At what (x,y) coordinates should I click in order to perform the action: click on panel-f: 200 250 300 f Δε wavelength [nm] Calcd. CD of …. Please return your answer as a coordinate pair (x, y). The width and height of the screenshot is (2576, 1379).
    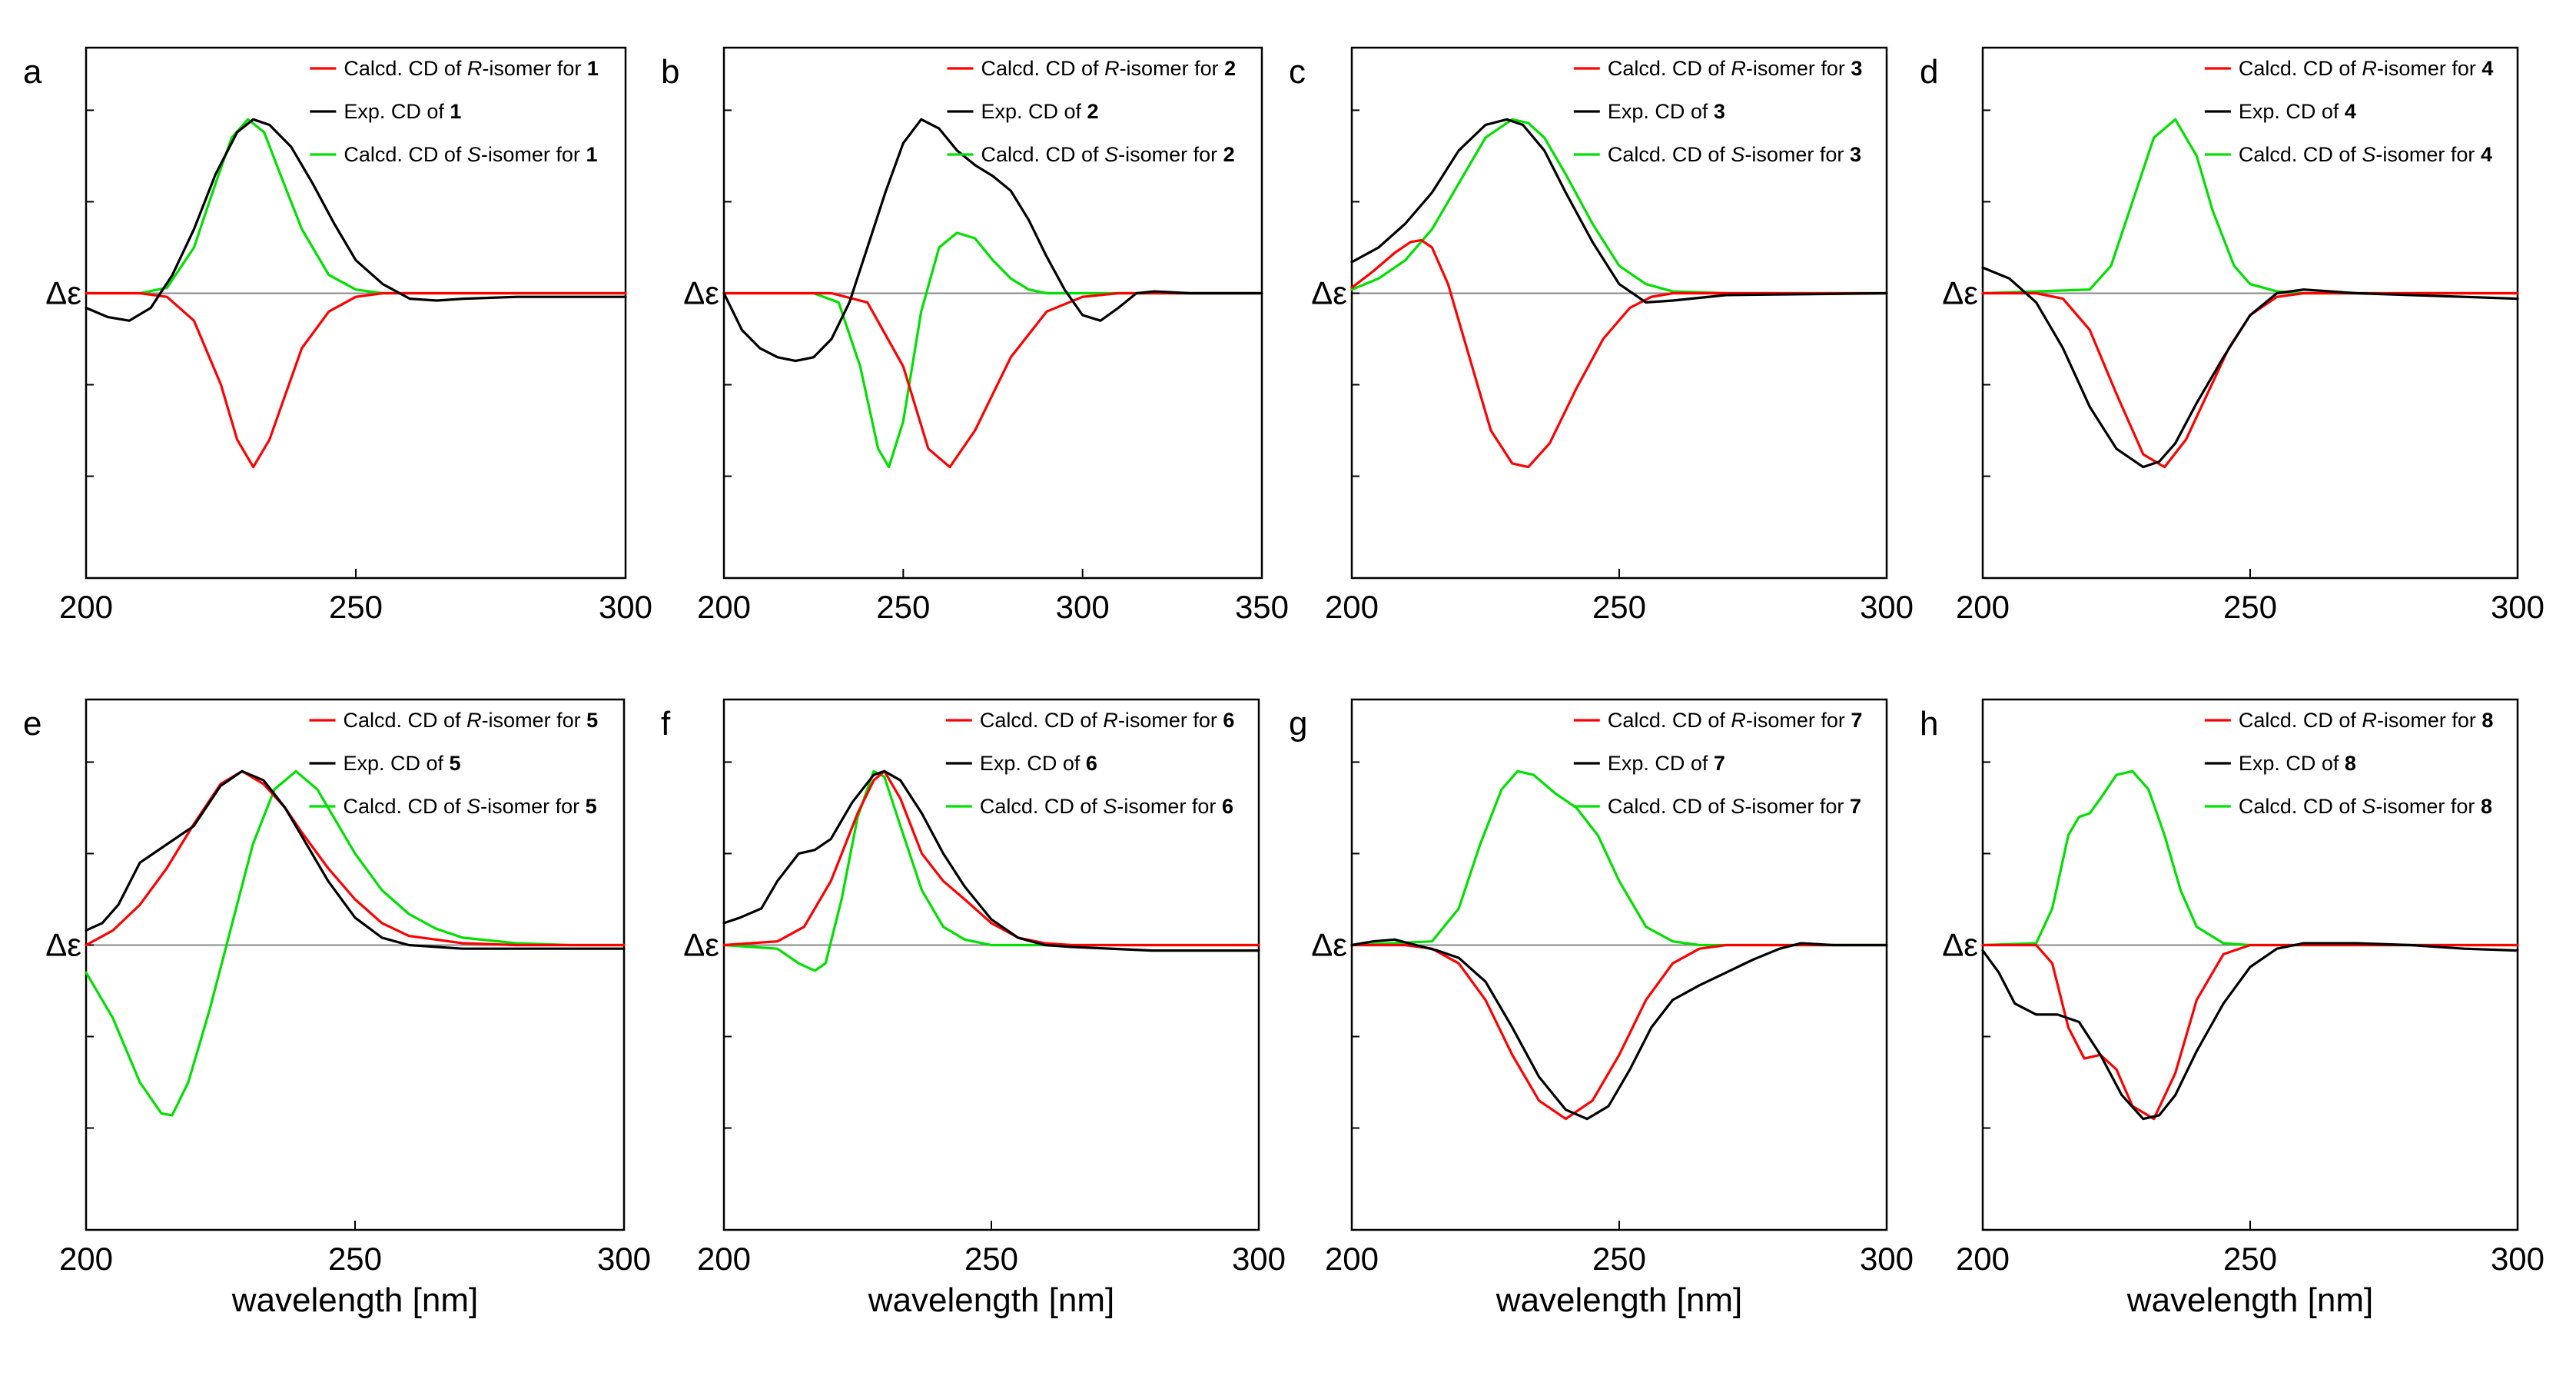
    Looking at the image, I should click on (973, 1008).